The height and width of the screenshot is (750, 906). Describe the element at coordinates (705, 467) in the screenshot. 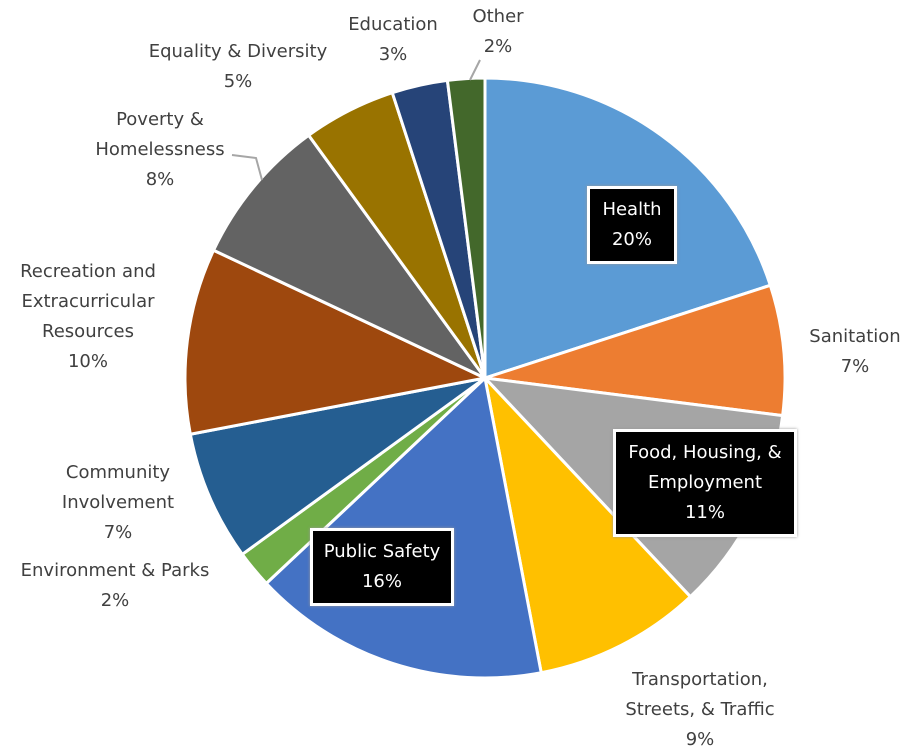

I see `category-label: Food, Housing, & Employment` at that location.